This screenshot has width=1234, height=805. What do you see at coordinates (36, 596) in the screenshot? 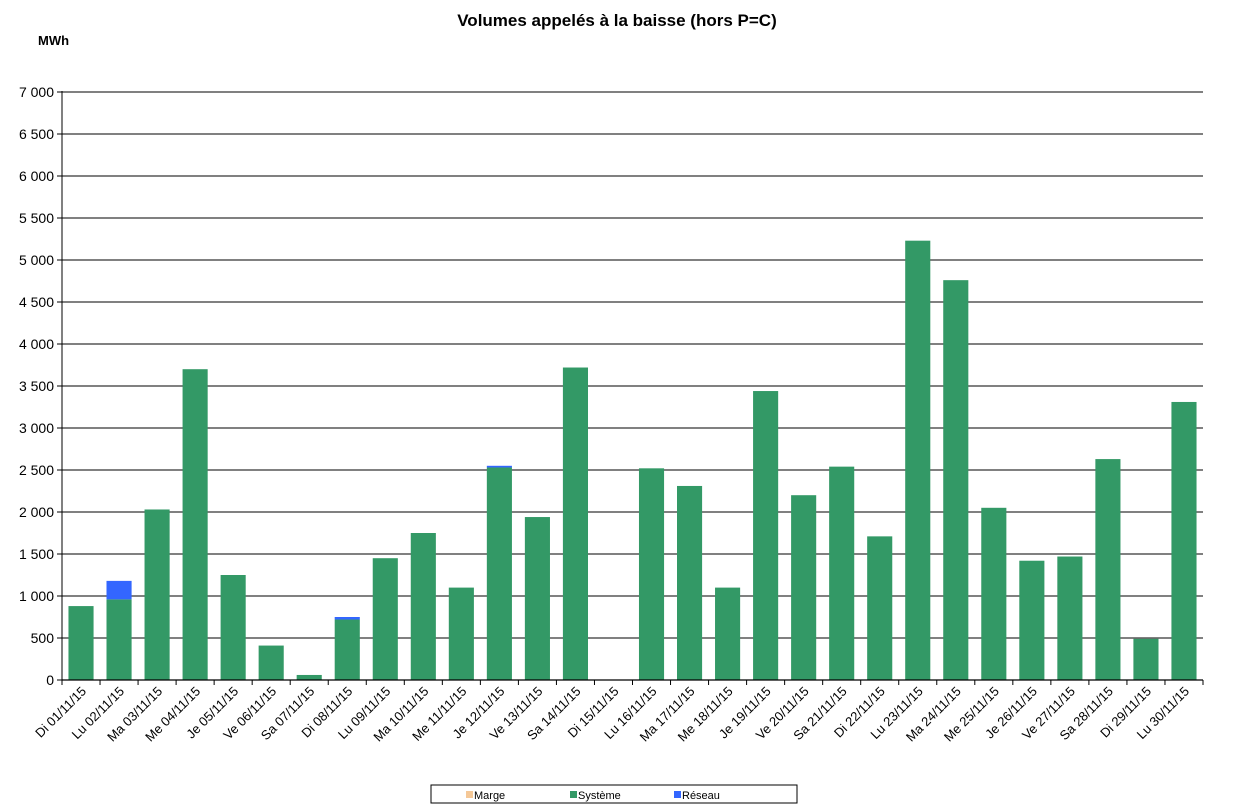
I see `y-tick-label: 1 000` at bounding box center [36, 596].